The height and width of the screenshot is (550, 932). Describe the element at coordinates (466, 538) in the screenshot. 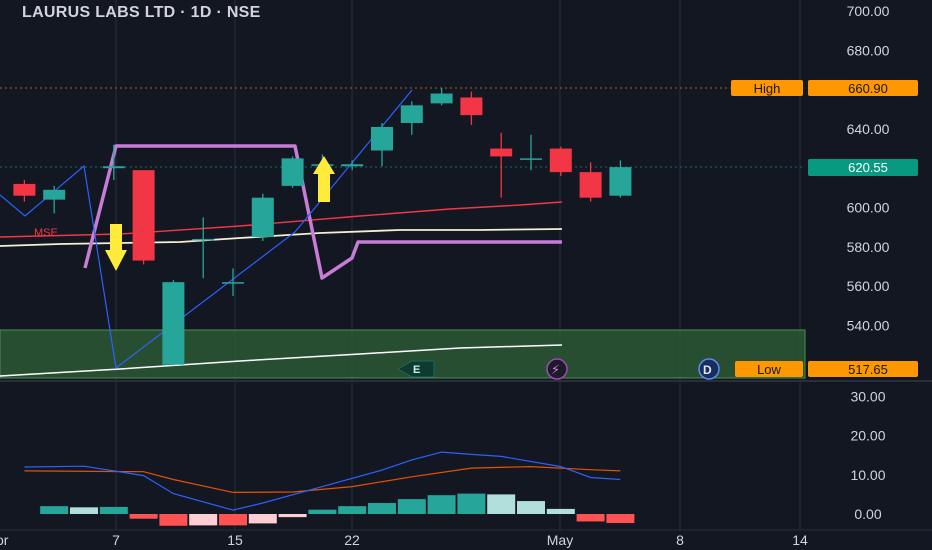

I see `time-axis: 7 15 22 May 8 14 or` at that location.